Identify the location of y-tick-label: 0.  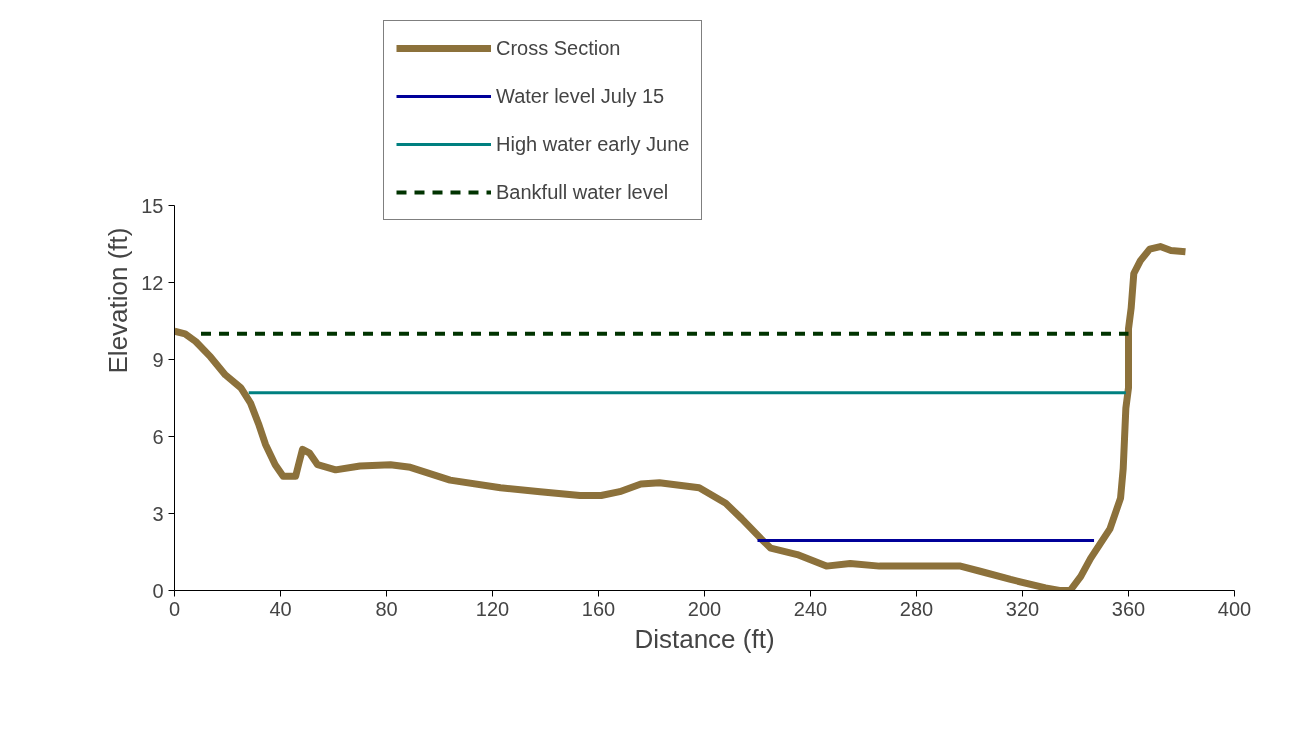
(158, 590).